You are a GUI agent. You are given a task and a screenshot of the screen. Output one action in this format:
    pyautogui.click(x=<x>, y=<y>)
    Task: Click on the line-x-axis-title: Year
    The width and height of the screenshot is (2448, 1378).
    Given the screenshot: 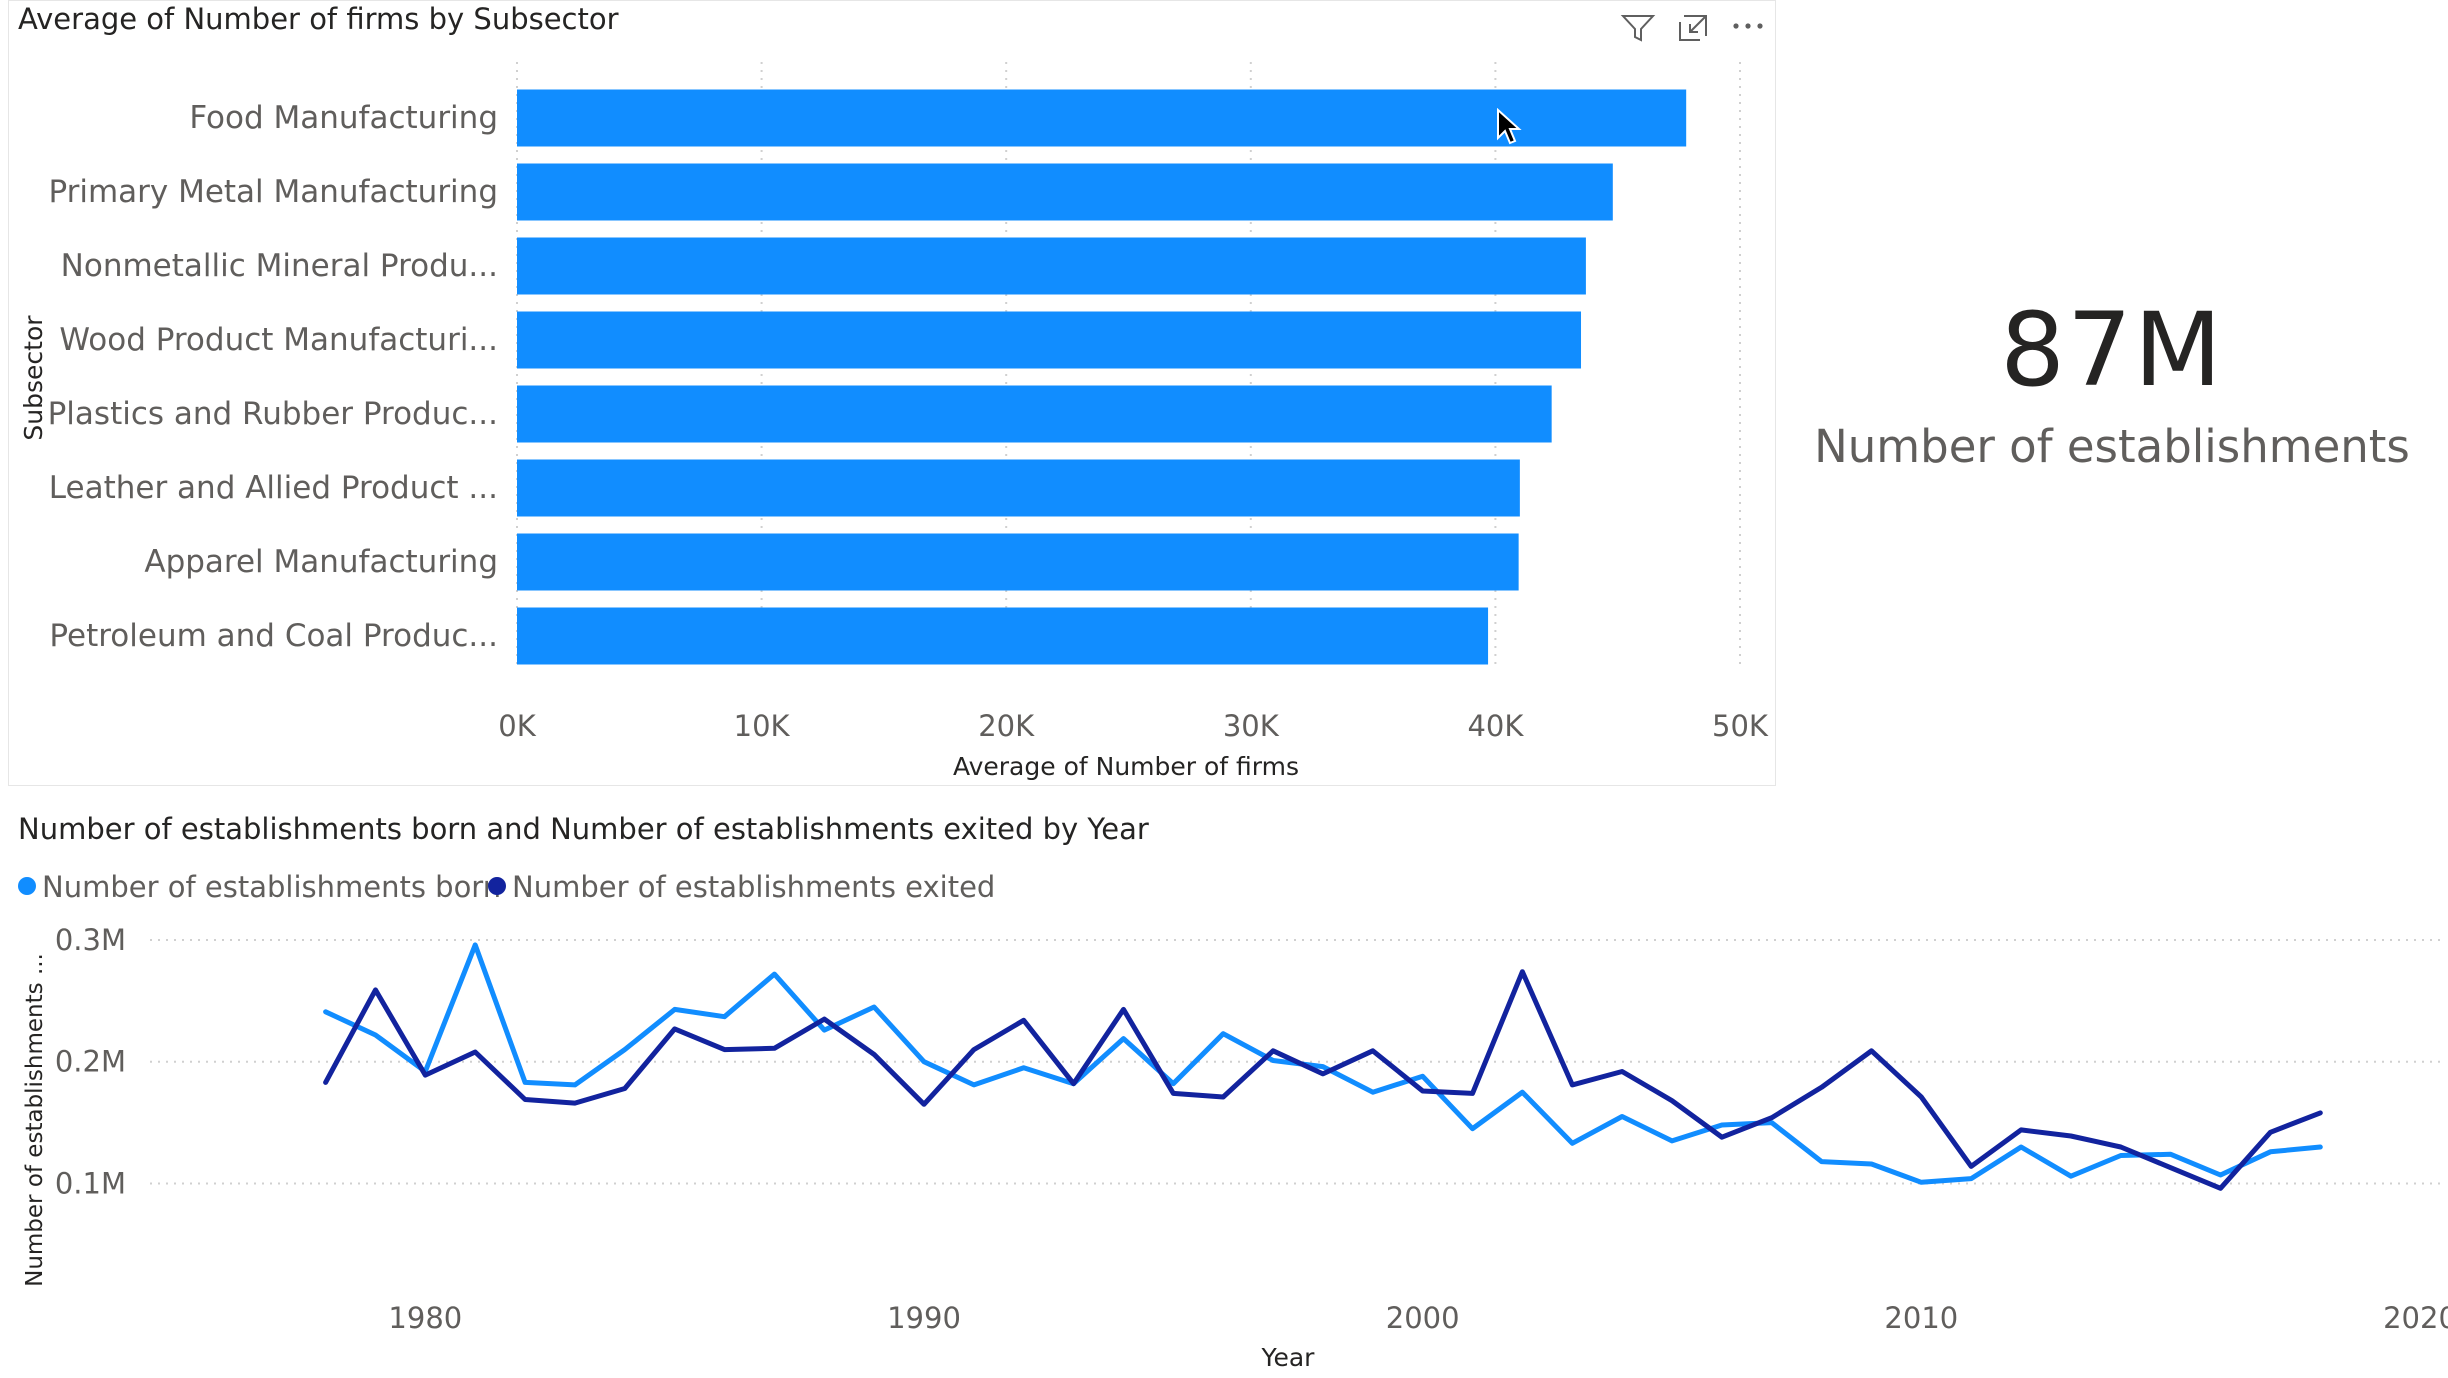 What is the action you would take?
    pyautogui.click(x=1288, y=1357)
    